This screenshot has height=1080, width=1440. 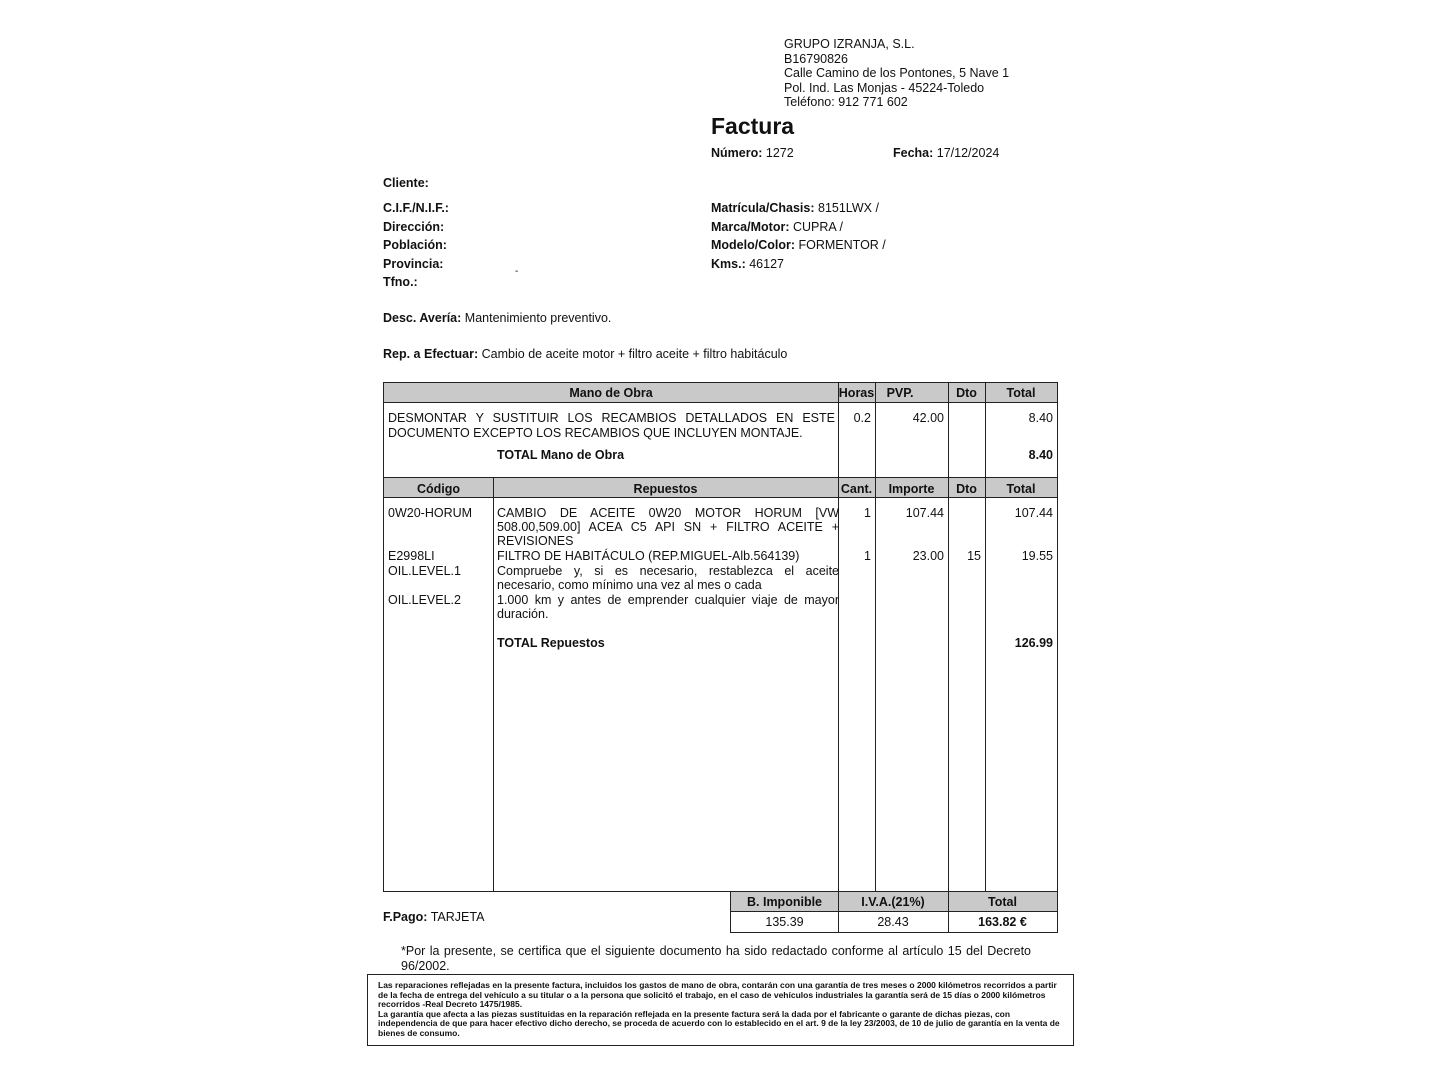 What do you see at coordinates (551, 643) in the screenshot?
I see `parts-total-label: TOTAL Repuestos` at bounding box center [551, 643].